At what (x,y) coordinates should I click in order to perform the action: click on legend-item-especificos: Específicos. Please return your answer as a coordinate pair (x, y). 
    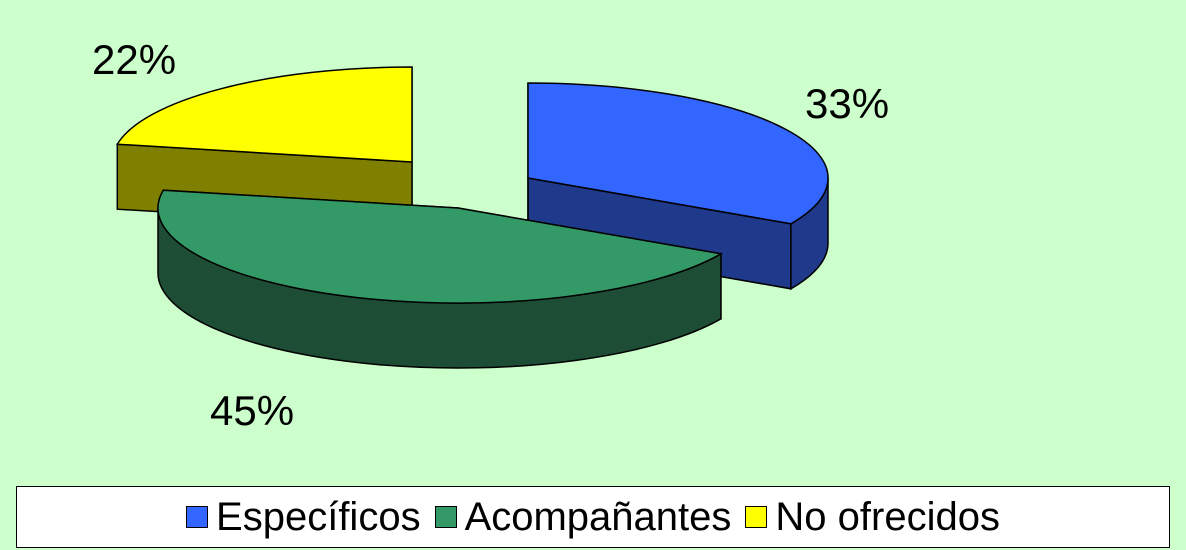
    Looking at the image, I should click on (303, 517).